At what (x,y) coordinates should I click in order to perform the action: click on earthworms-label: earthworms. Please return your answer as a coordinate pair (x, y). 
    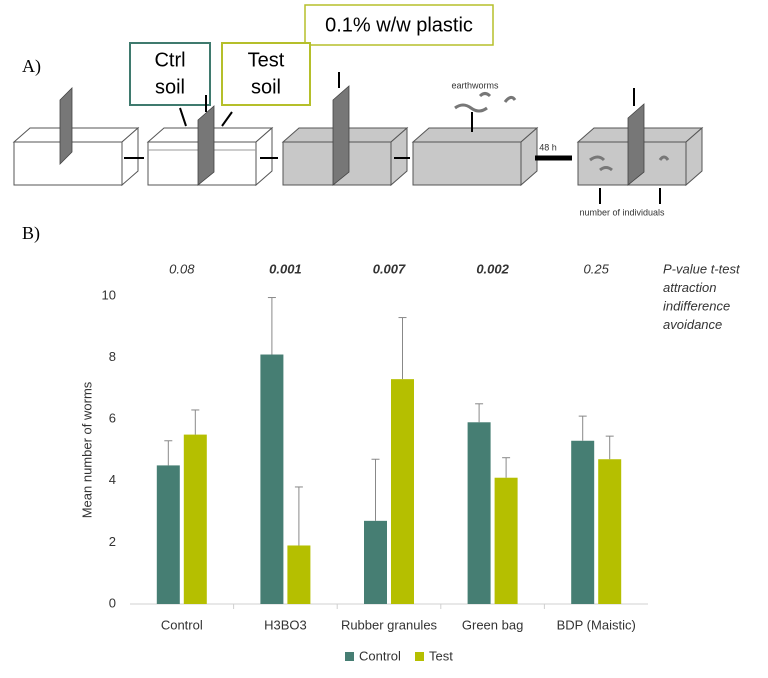
    Looking at the image, I should click on (475, 85).